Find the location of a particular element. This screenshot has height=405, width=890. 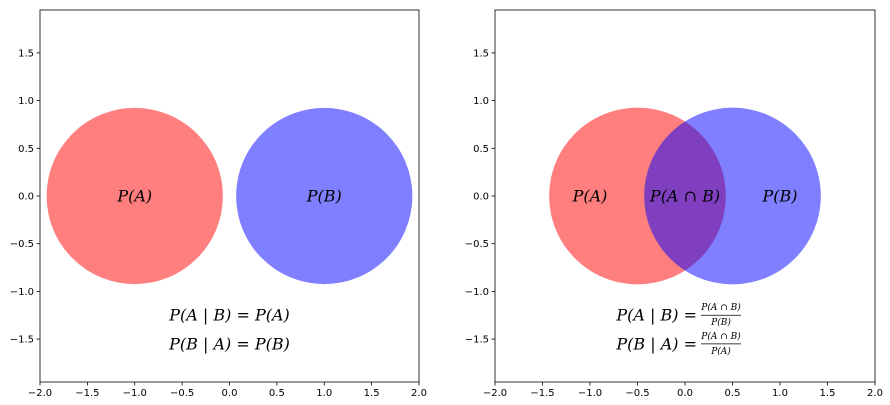

fraction-denominator: P(B) is located at coordinates (720, 322).